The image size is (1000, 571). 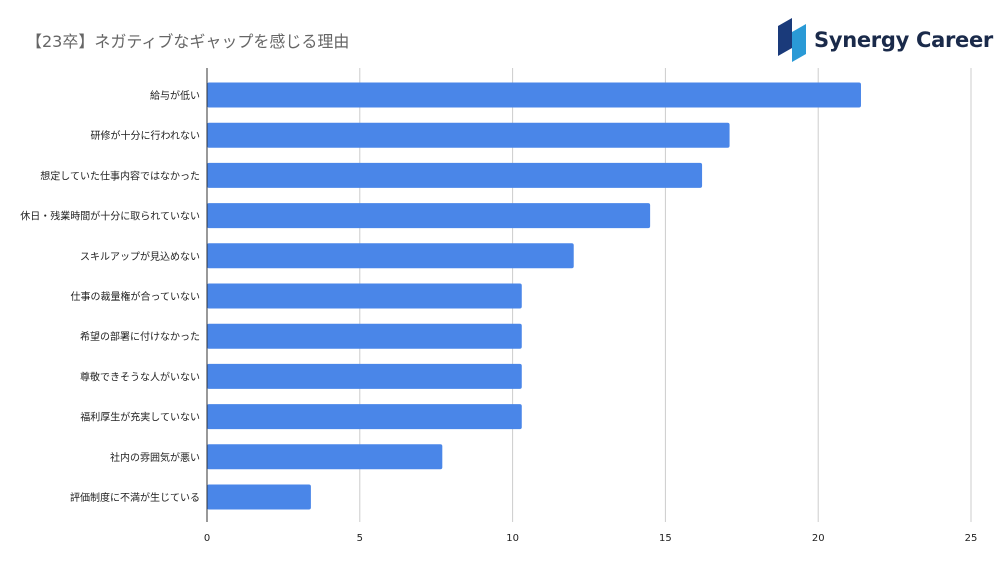 I want to click on x-tick-label: 25, so click(x=971, y=538).